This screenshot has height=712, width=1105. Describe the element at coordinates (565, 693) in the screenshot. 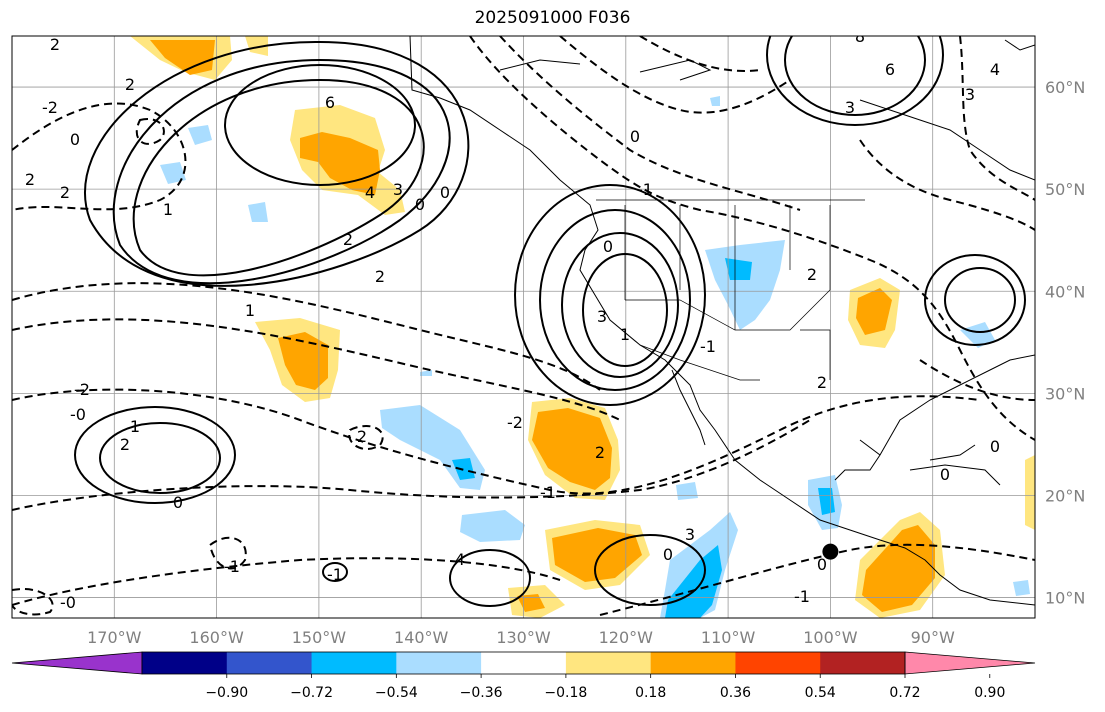

I see `colorbar-tick-label: −0.18` at that location.